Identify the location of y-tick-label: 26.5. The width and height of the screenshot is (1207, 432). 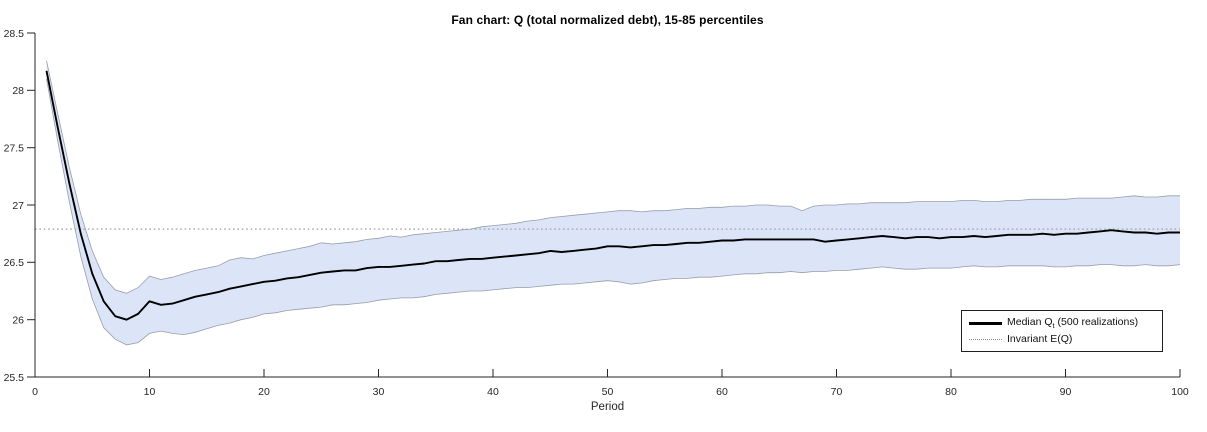
(14, 263).